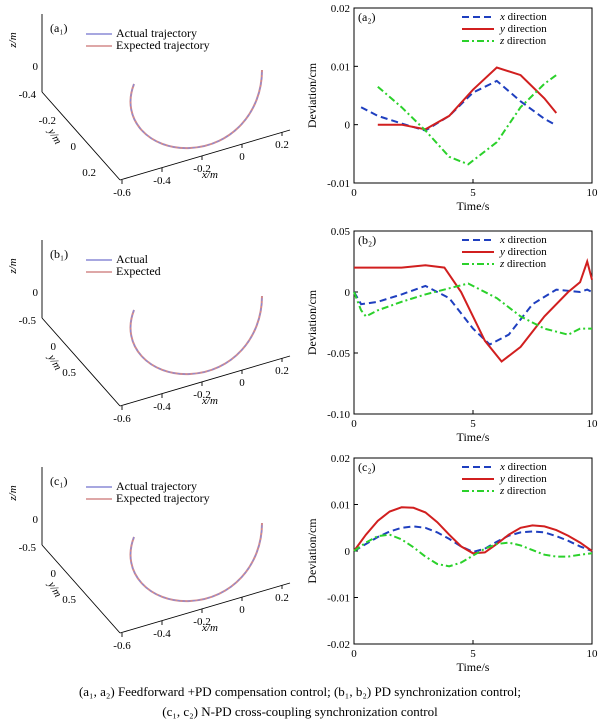 The width and height of the screenshot is (600, 724). What do you see at coordinates (59, 254) in the screenshot?
I see `panel-label: (b₁)` at bounding box center [59, 254].